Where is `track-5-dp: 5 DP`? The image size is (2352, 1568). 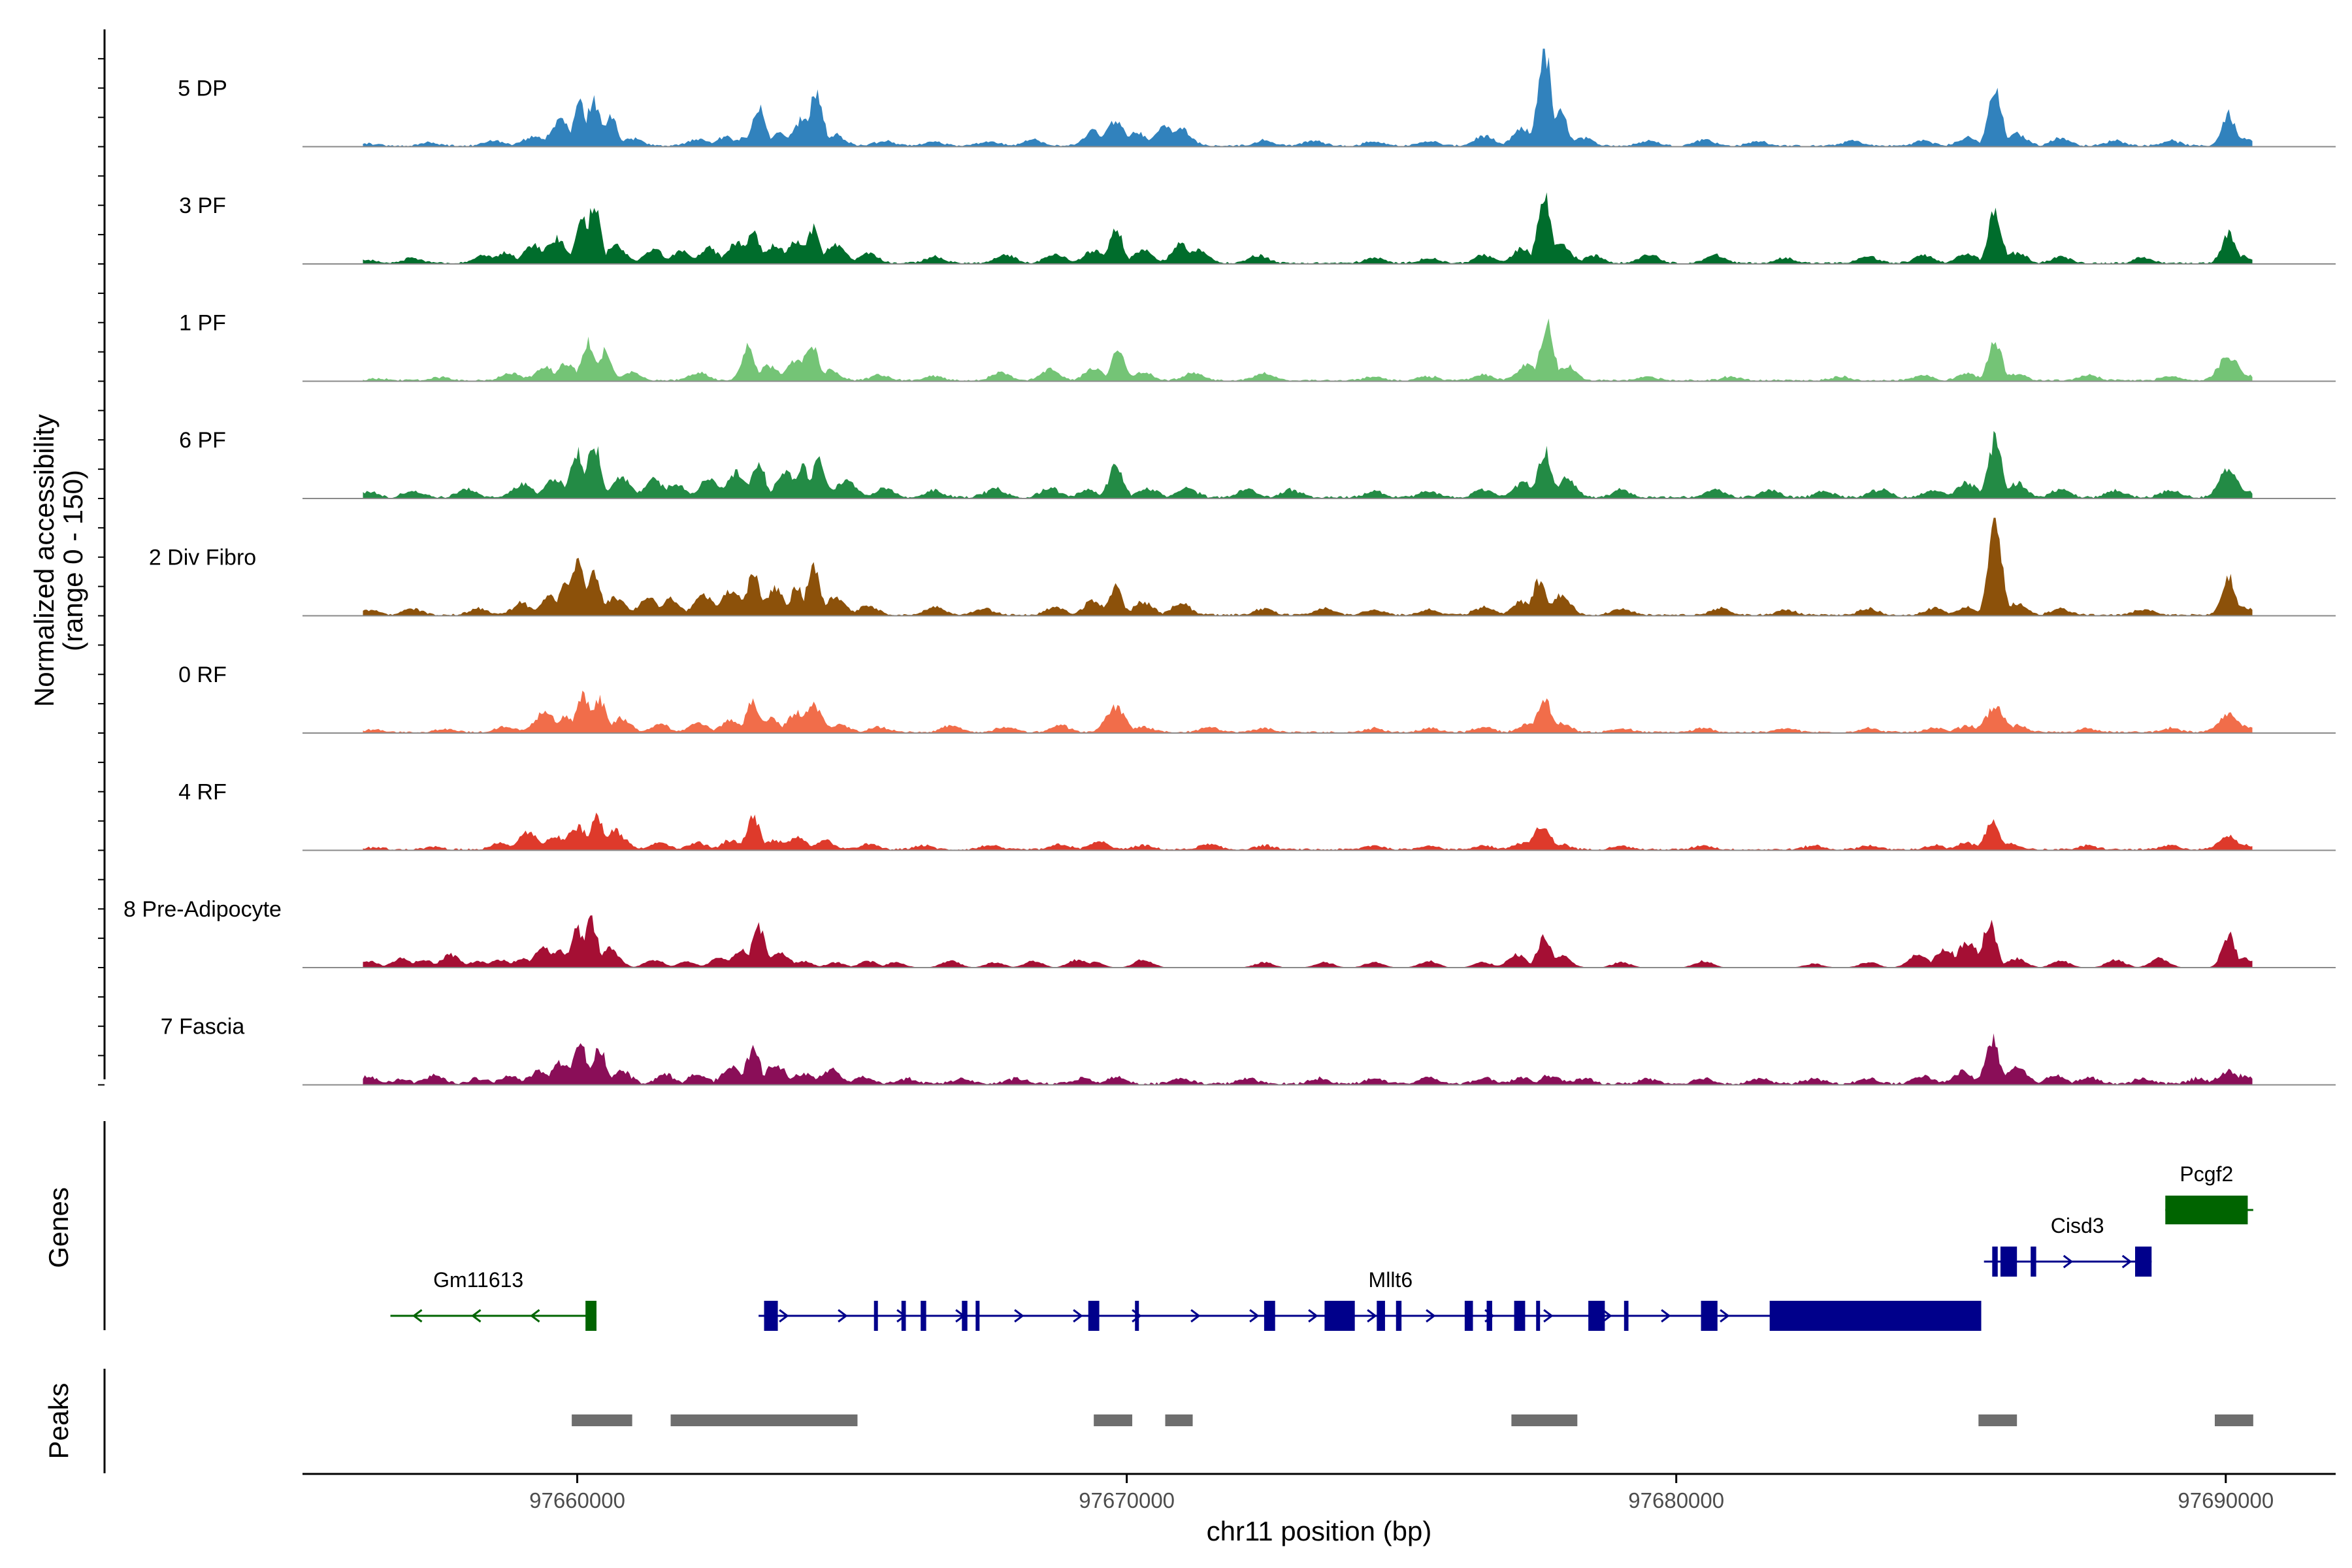
track-5-dp: 5 DP is located at coordinates (1257, 98).